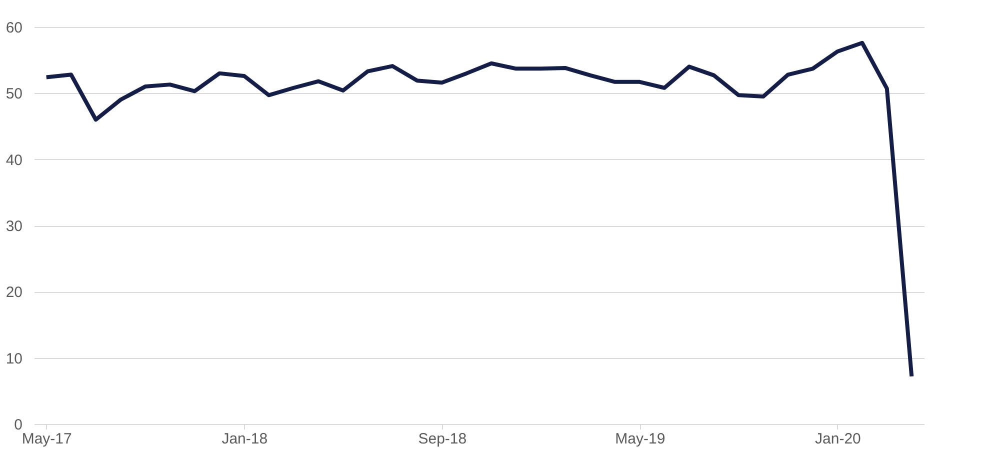  Describe the element at coordinates (14, 160) in the screenshot. I see `y-tick-label: 40` at that location.